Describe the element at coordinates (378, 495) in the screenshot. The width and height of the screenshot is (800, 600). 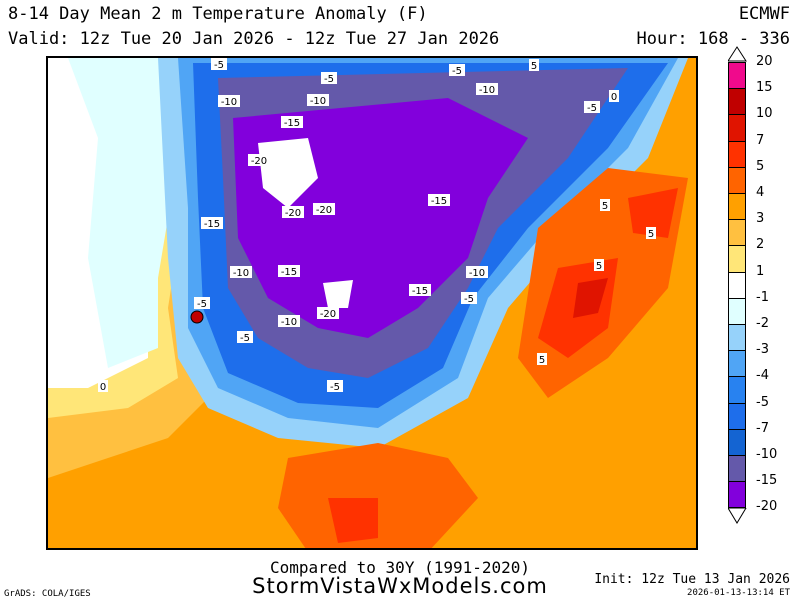
I see `anomaly-region-warm-south` at that location.